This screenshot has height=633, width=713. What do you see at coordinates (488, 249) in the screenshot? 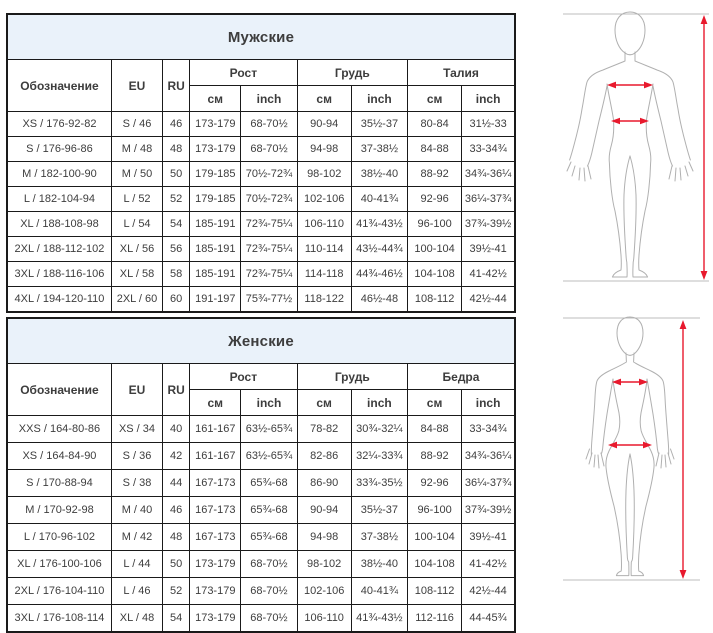
I see `size-cell: 39½-41` at bounding box center [488, 249].